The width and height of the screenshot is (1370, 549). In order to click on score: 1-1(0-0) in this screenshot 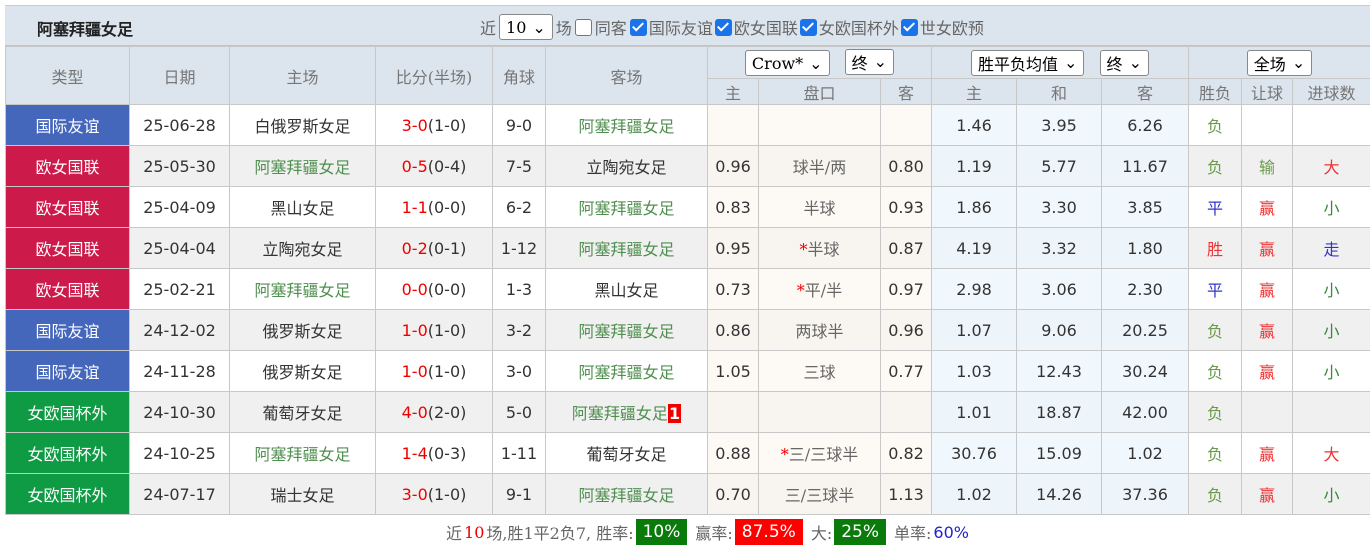, I will do `click(434, 207)`.